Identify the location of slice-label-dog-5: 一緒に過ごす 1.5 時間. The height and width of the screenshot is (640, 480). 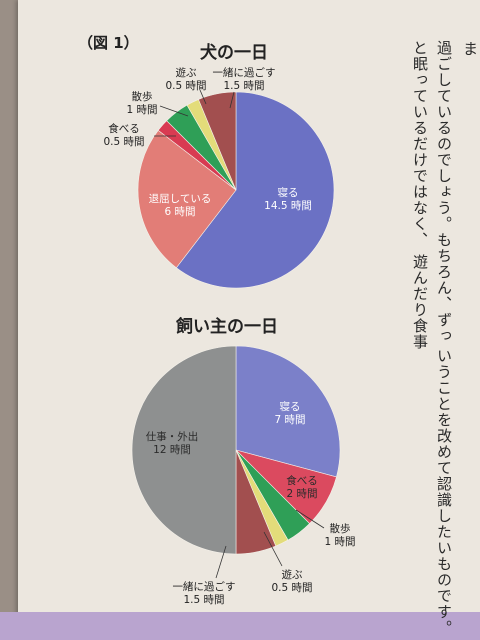
(243, 79).